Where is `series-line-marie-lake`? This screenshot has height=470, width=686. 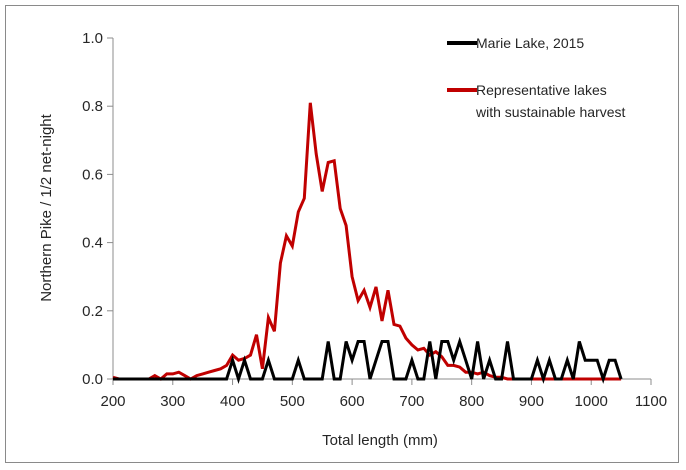 series-line-marie-lake is located at coordinates (368, 360).